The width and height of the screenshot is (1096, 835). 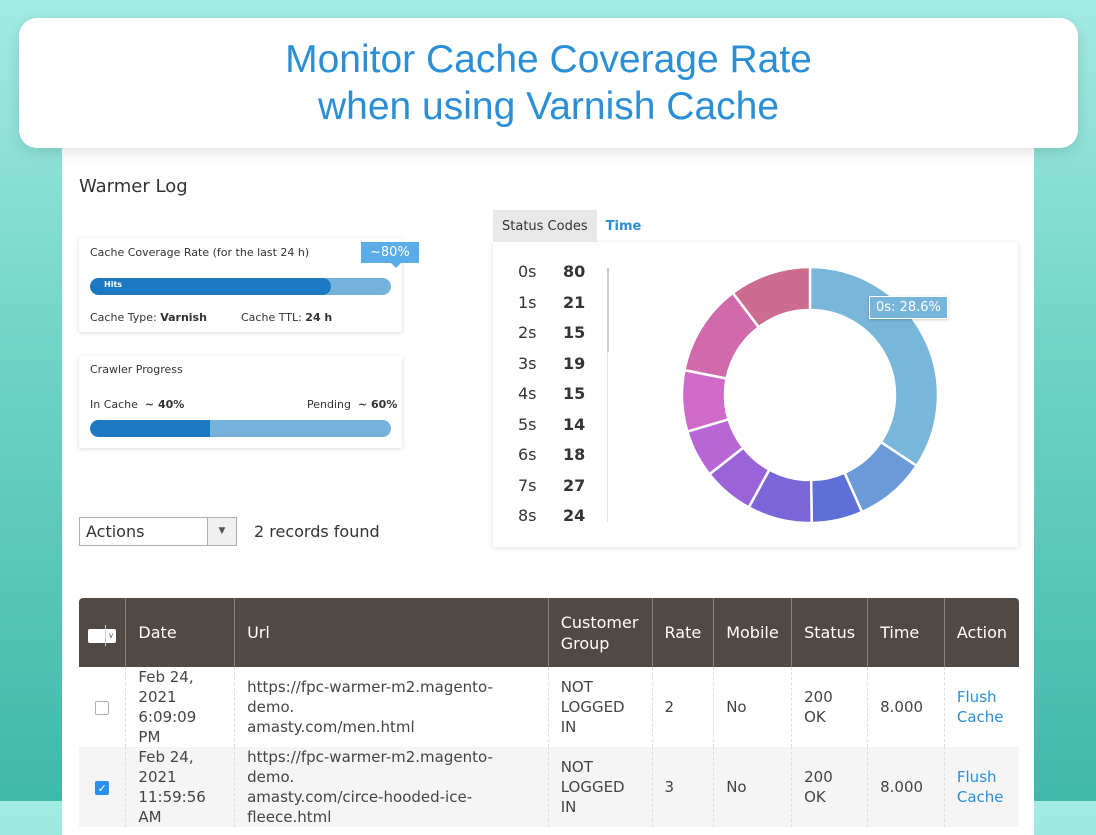 What do you see at coordinates (527, 485) in the screenshot?
I see `code-label: 7s` at bounding box center [527, 485].